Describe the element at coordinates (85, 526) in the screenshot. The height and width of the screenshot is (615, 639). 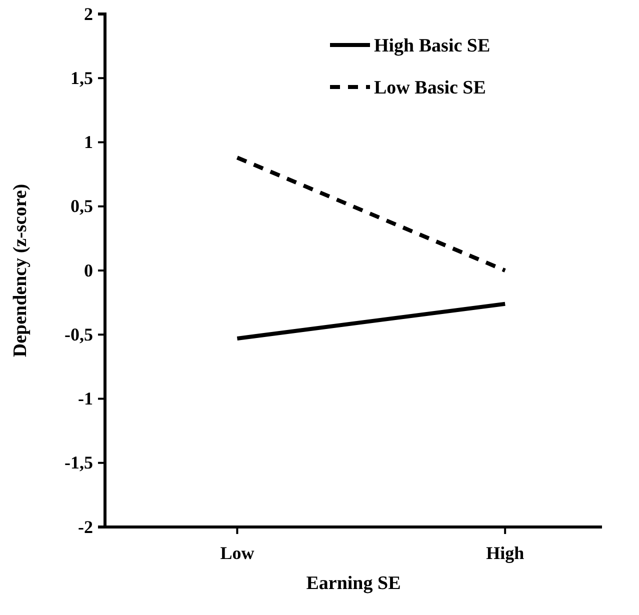
I see `y-tick-label: -2` at that location.